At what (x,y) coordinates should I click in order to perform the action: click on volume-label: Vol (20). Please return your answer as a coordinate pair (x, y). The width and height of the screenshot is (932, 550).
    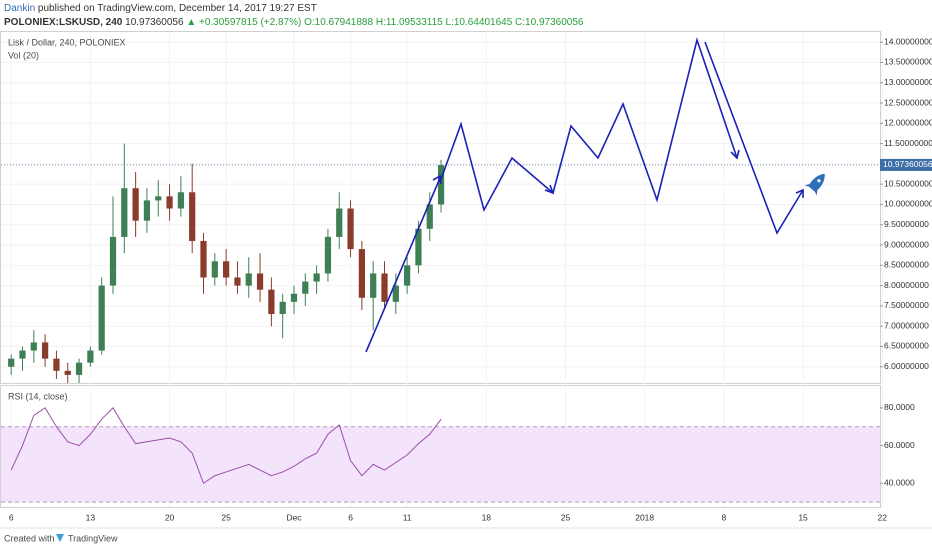
    Looking at the image, I should click on (23, 55).